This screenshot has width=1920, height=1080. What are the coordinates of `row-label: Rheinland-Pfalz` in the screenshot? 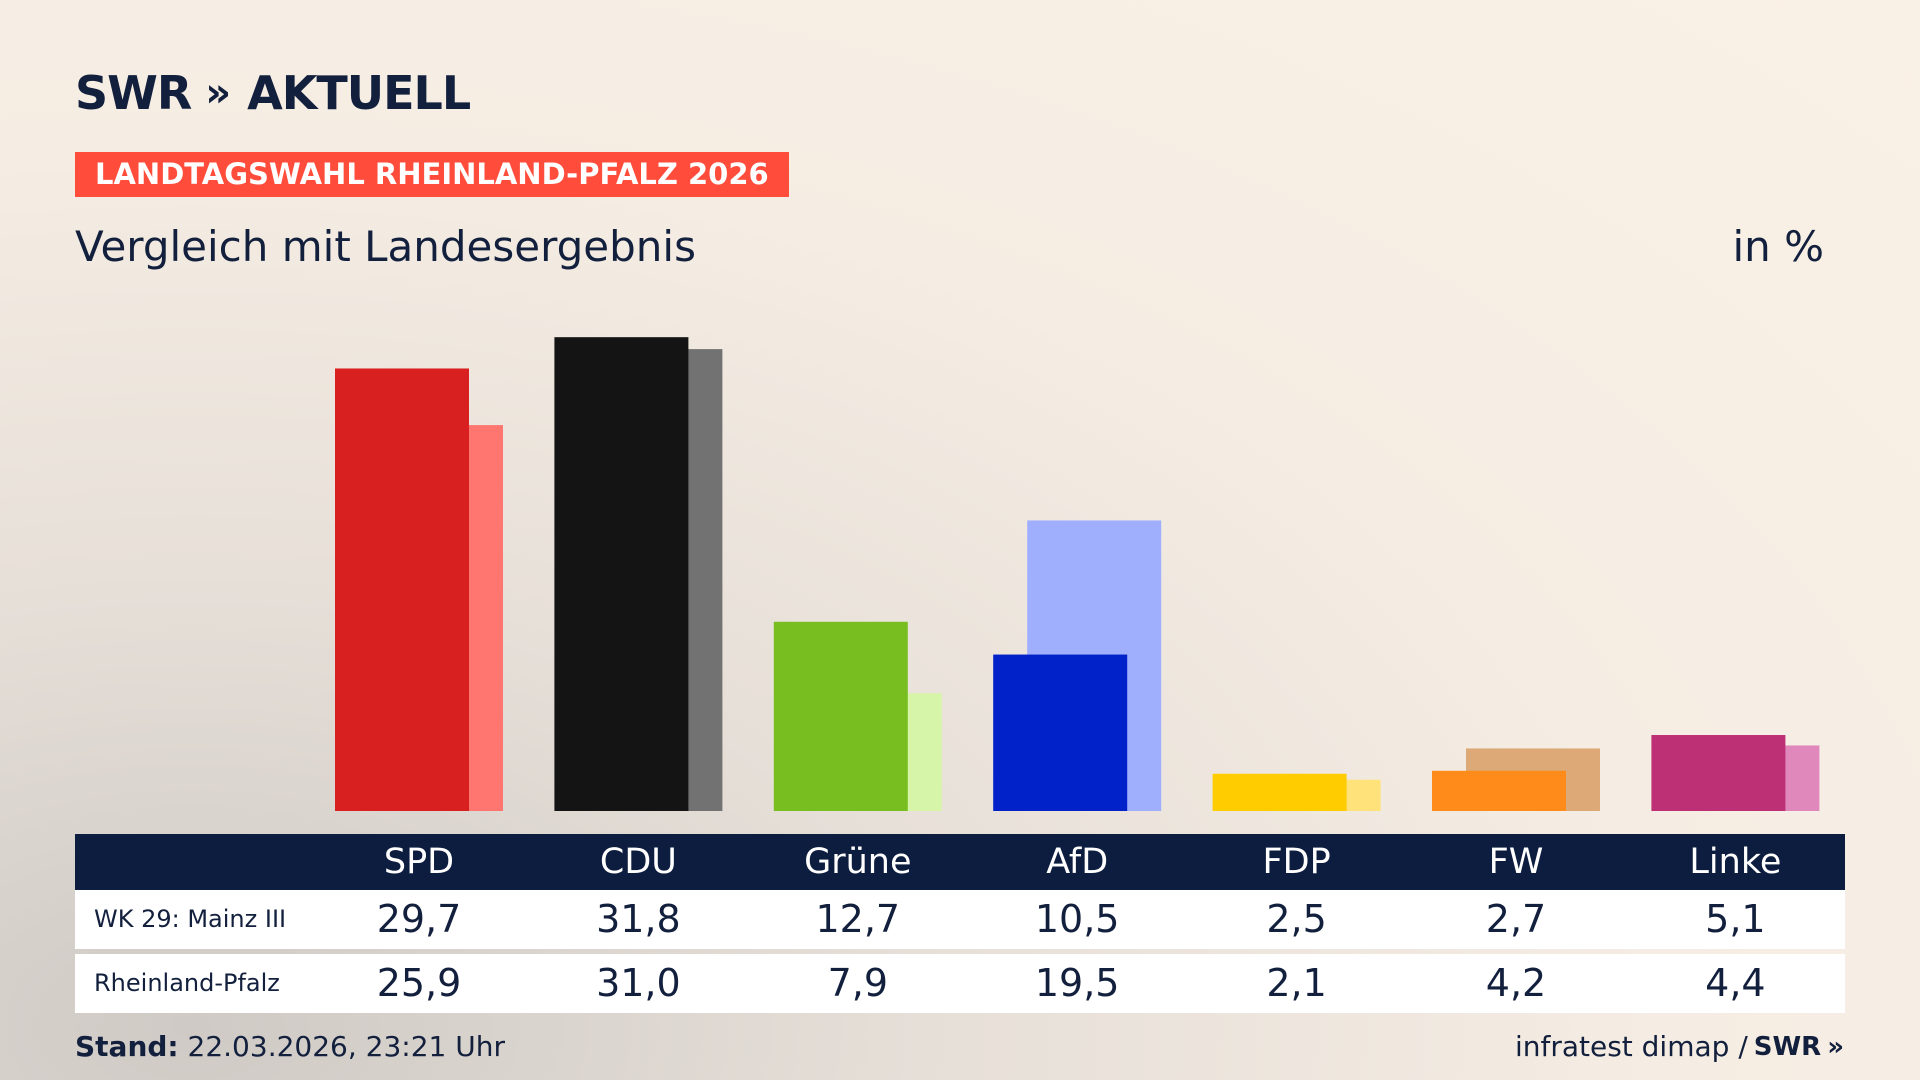 It's located at (187, 983).